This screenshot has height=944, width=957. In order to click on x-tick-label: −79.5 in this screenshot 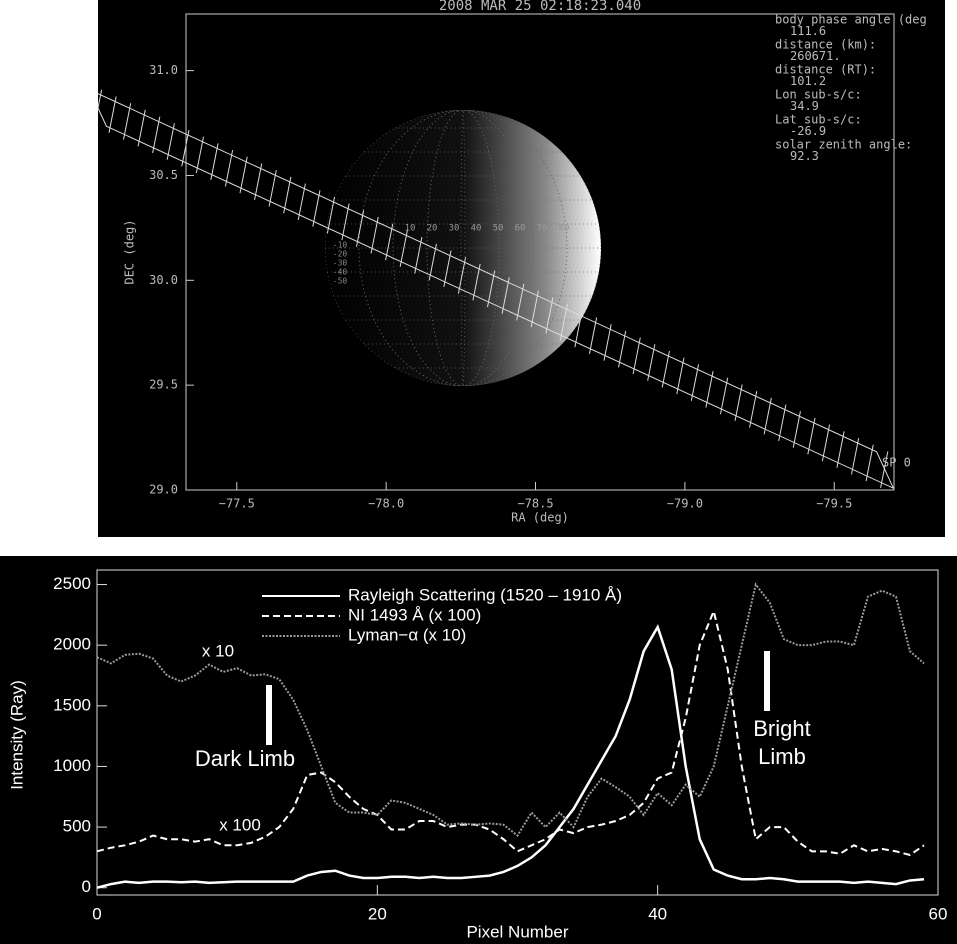, I will do `click(834, 504)`.